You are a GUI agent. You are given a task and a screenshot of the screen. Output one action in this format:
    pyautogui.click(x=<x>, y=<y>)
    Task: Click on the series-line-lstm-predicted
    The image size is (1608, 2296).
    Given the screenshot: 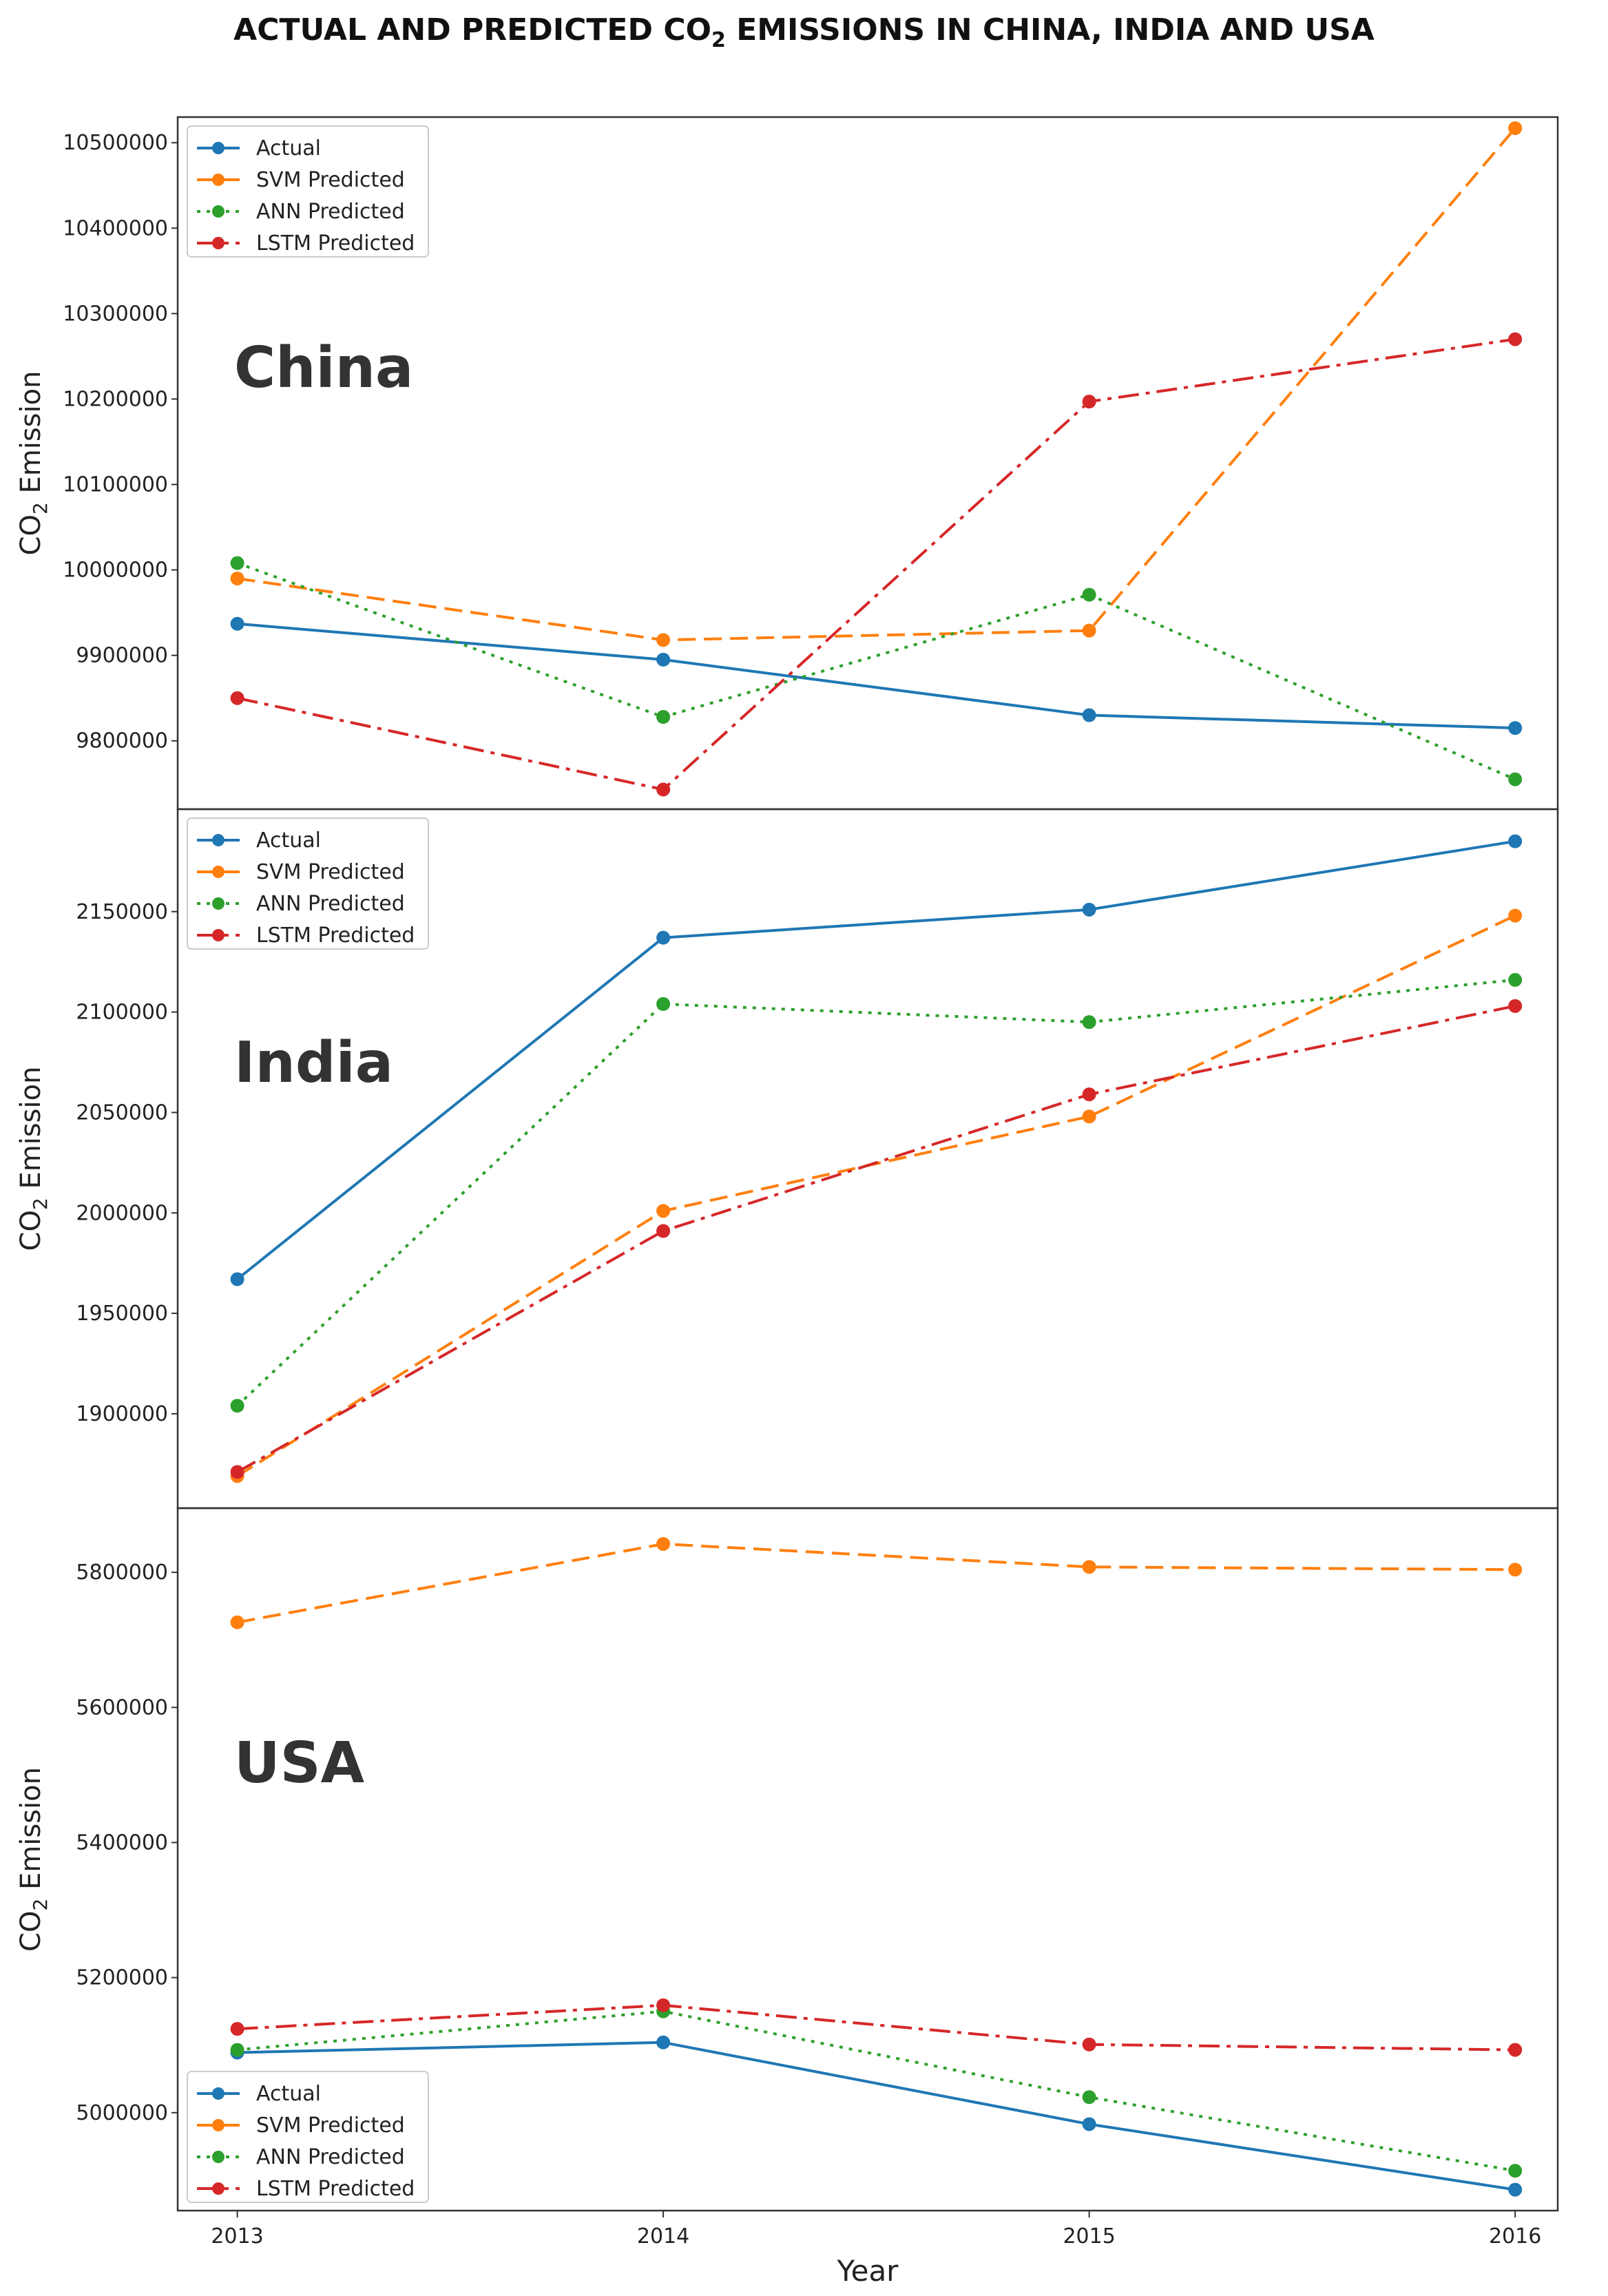 What is the action you would take?
    pyautogui.click(x=876, y=2027)
    